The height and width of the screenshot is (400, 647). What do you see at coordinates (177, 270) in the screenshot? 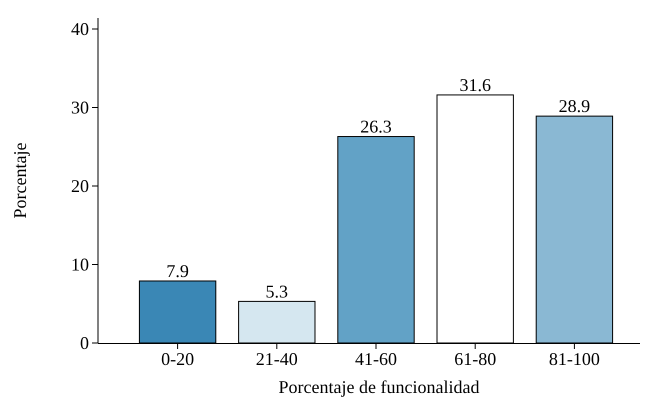
I see `data-label: 7.9` at bounding box center [177, 270].